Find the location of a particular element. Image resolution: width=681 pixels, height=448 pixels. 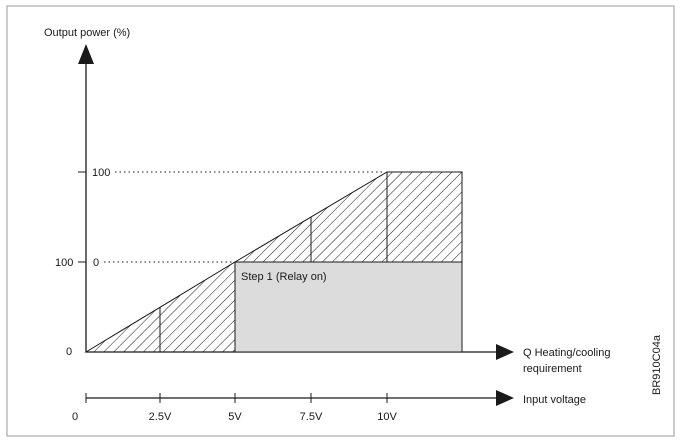

y-axis-label: Output power (%) is located at coordinates (87, 33).